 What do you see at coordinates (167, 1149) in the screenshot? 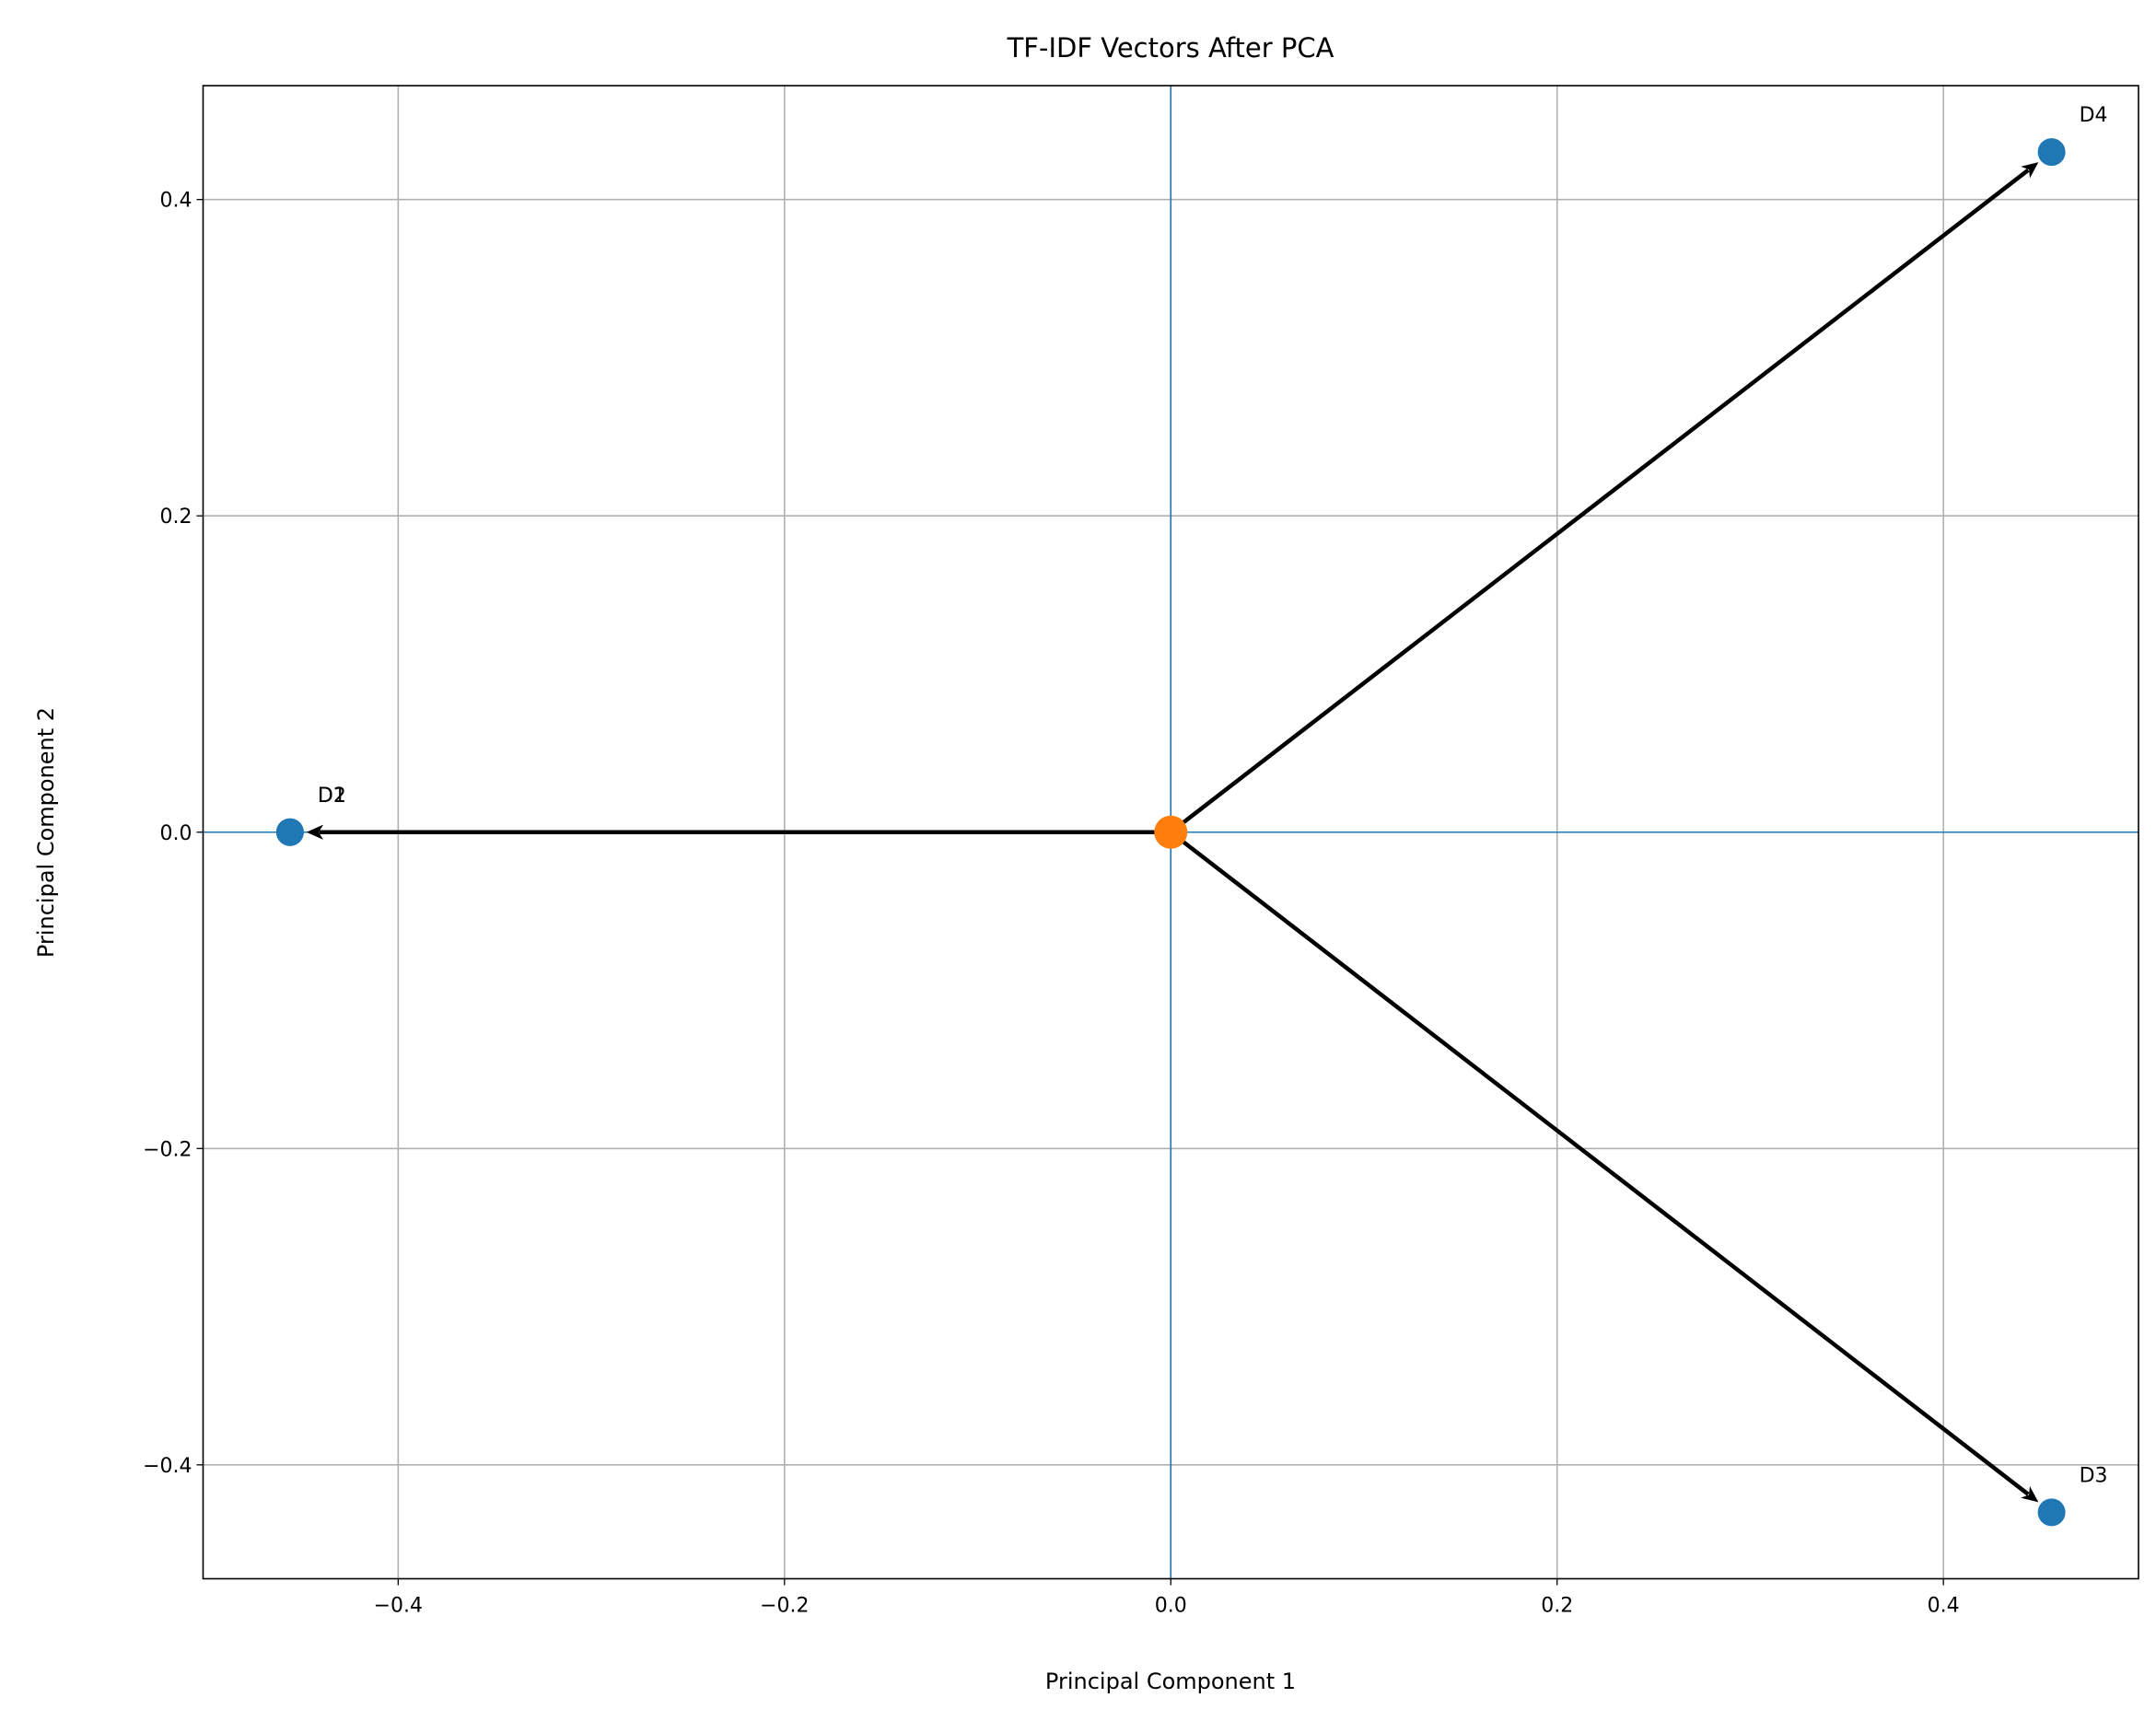
I see `y-tick-label: −0.2` at bounding box center [167, 1149].